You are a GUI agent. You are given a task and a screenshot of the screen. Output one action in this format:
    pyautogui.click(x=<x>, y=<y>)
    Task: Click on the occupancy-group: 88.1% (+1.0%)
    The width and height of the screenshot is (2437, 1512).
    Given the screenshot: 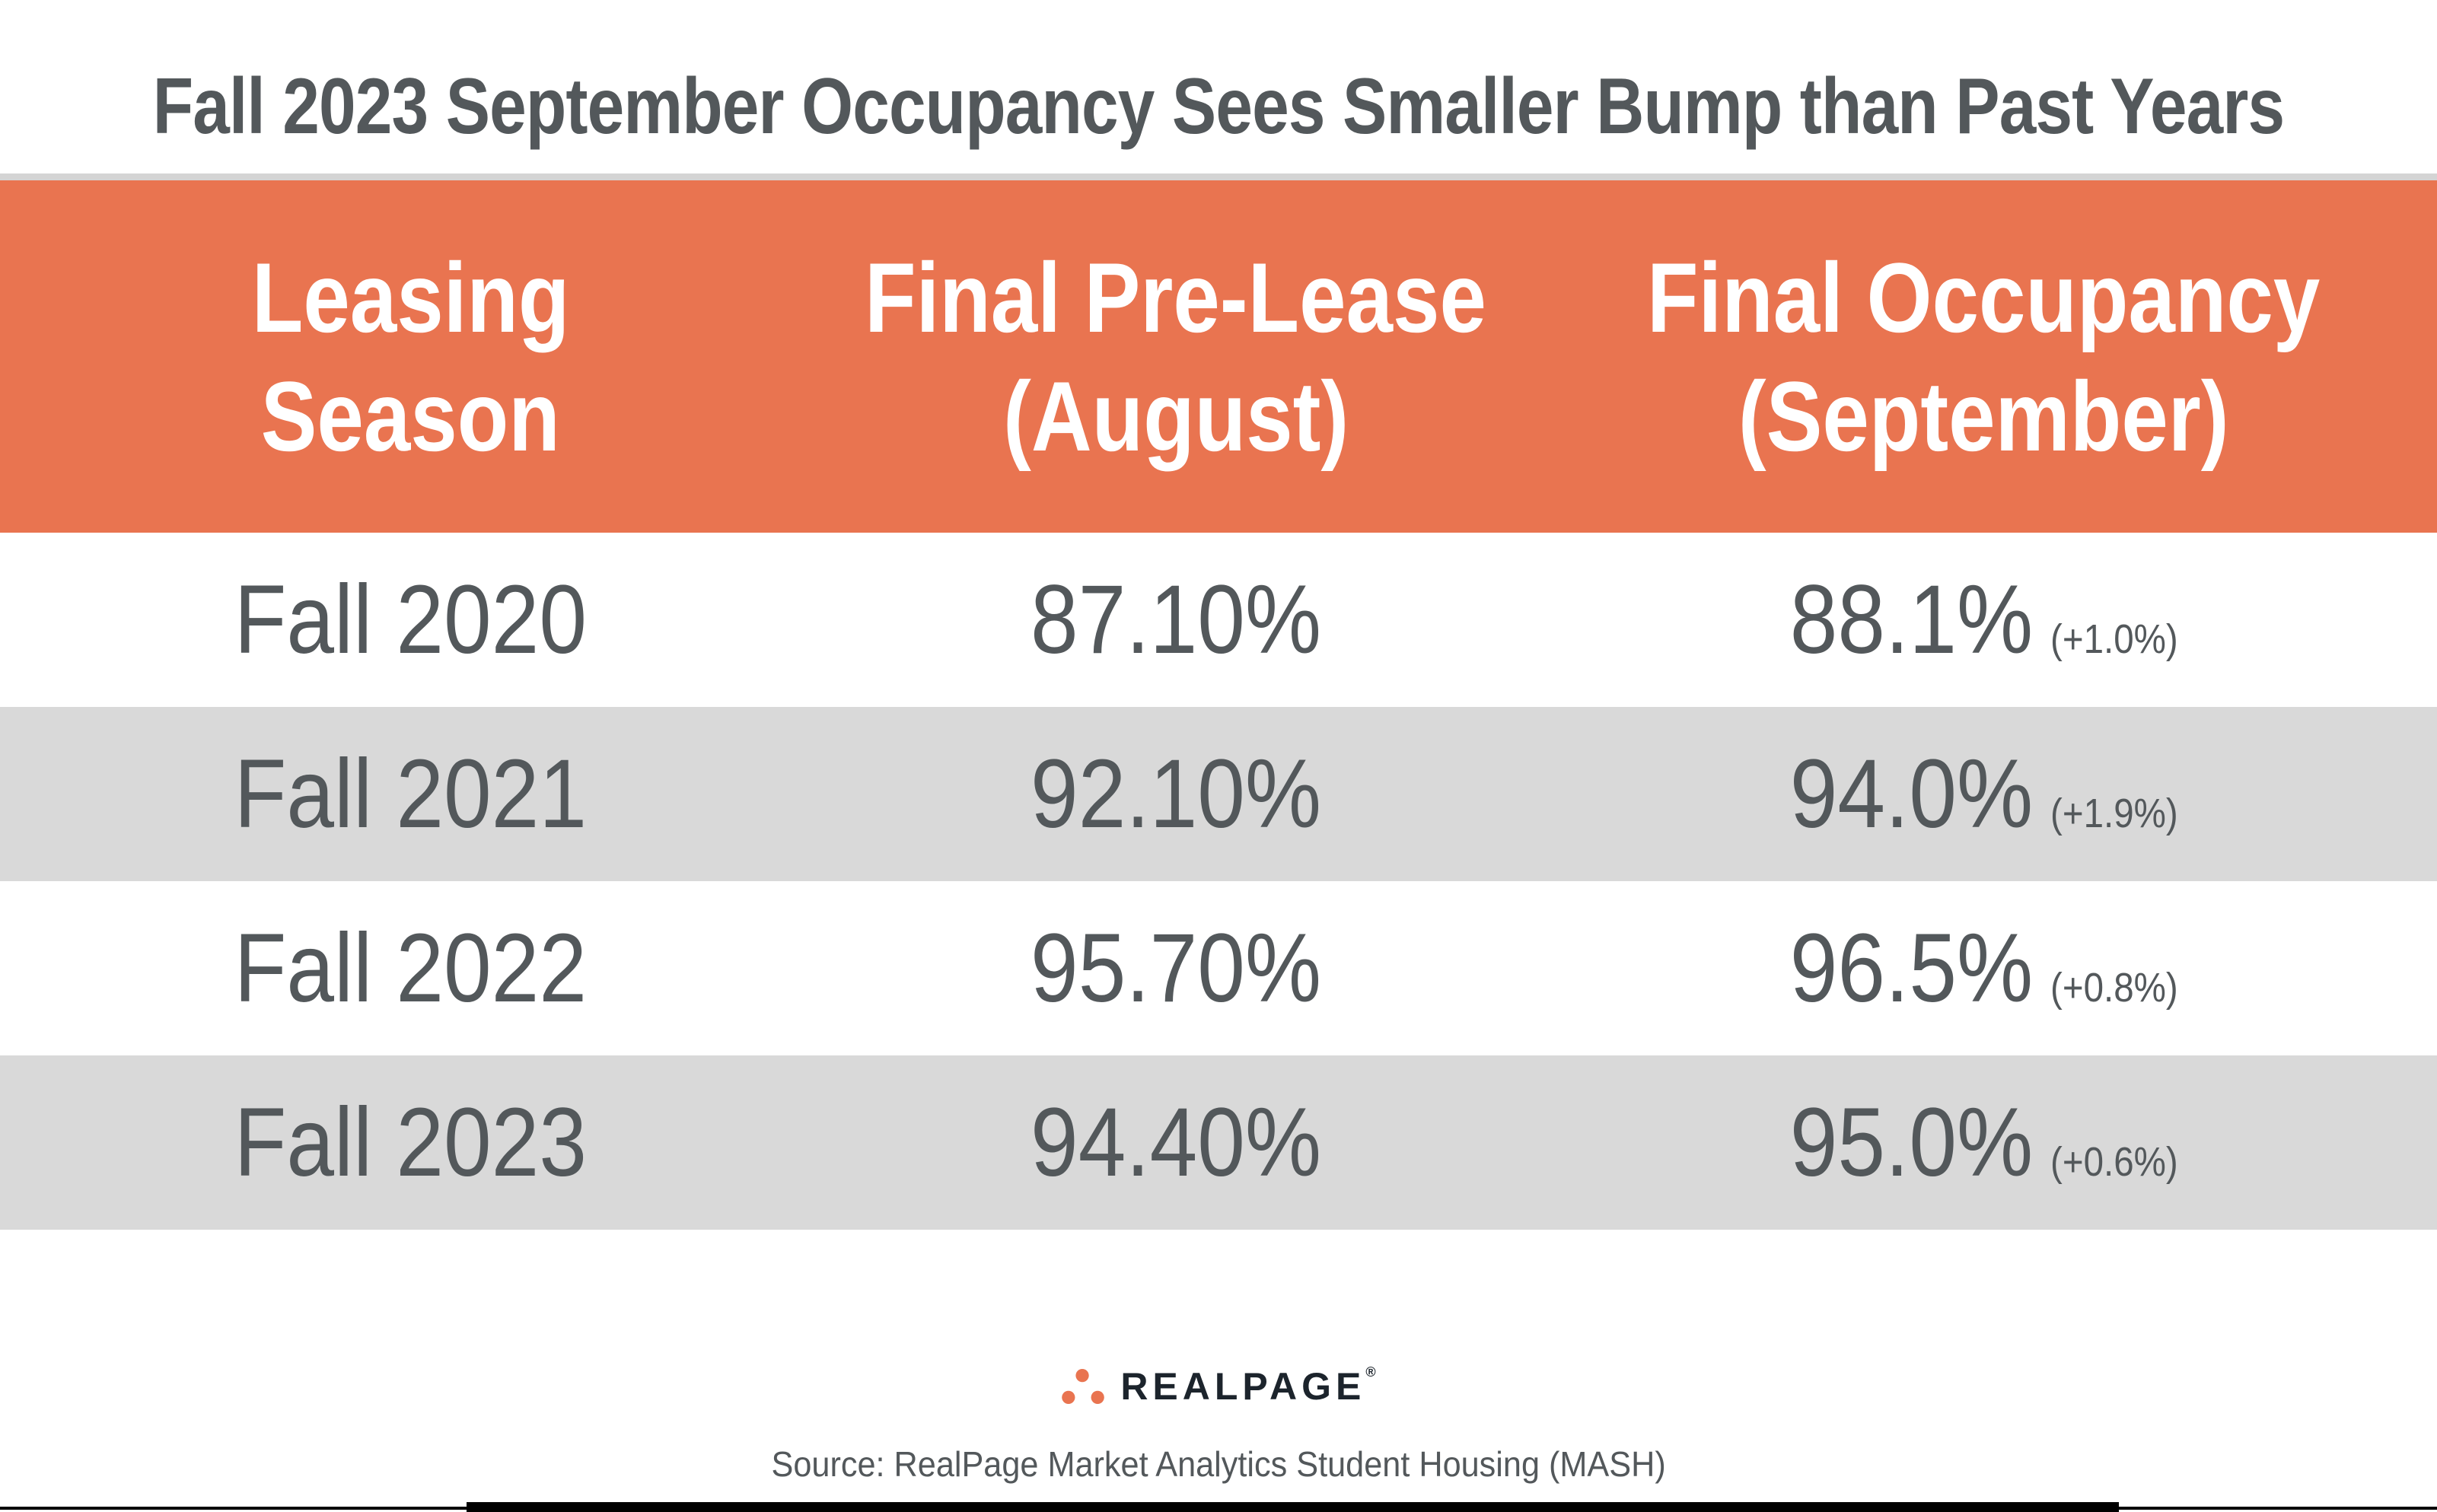 What is the action you would take?
    pyautogui.click(x=1983, y=620)
    